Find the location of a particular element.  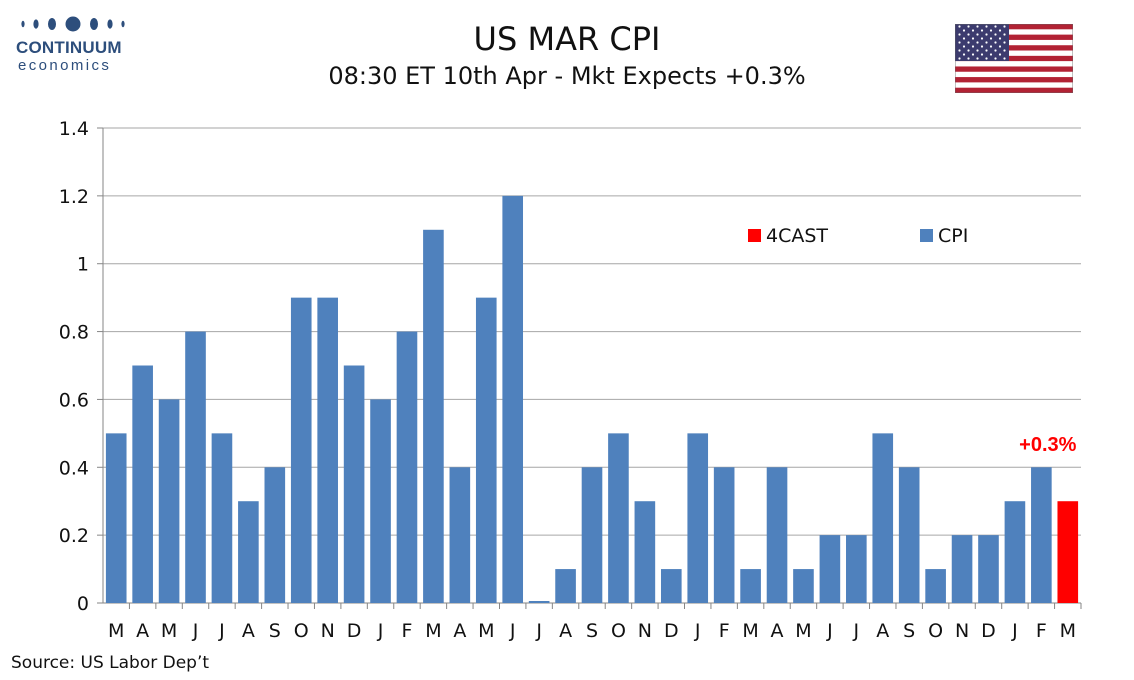

legend-label: CPI is located at coordinates (953, 236).